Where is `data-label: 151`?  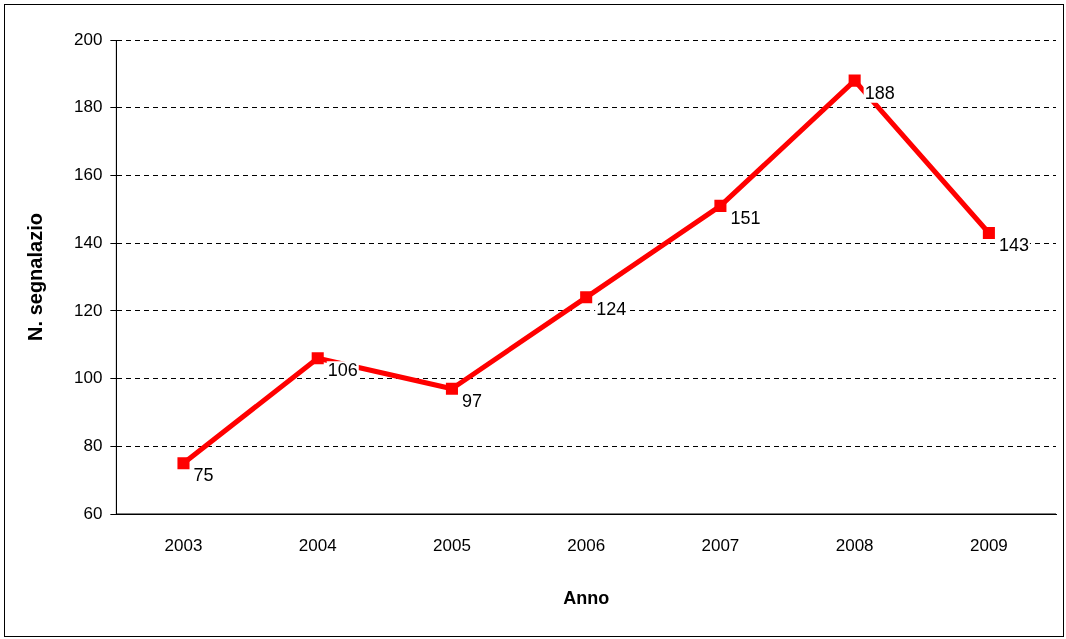
data-label: 151 is located at coordinates (745, 217).